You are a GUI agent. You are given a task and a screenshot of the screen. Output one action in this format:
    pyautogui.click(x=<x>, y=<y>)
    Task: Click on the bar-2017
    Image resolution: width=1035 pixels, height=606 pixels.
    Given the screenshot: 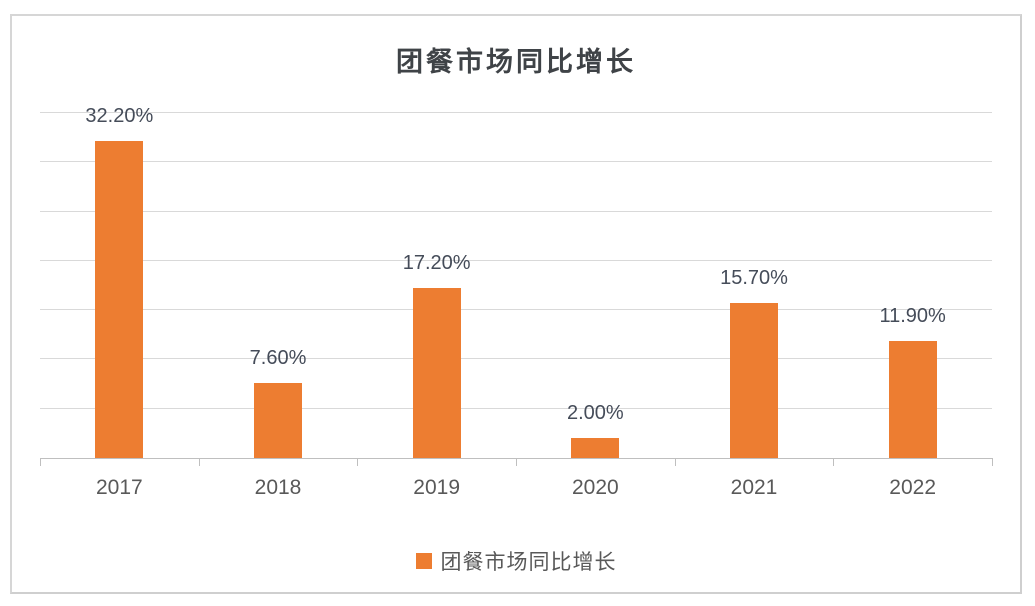 What is the action you would take?
    pyautogui.click(x=119, y=299)
    